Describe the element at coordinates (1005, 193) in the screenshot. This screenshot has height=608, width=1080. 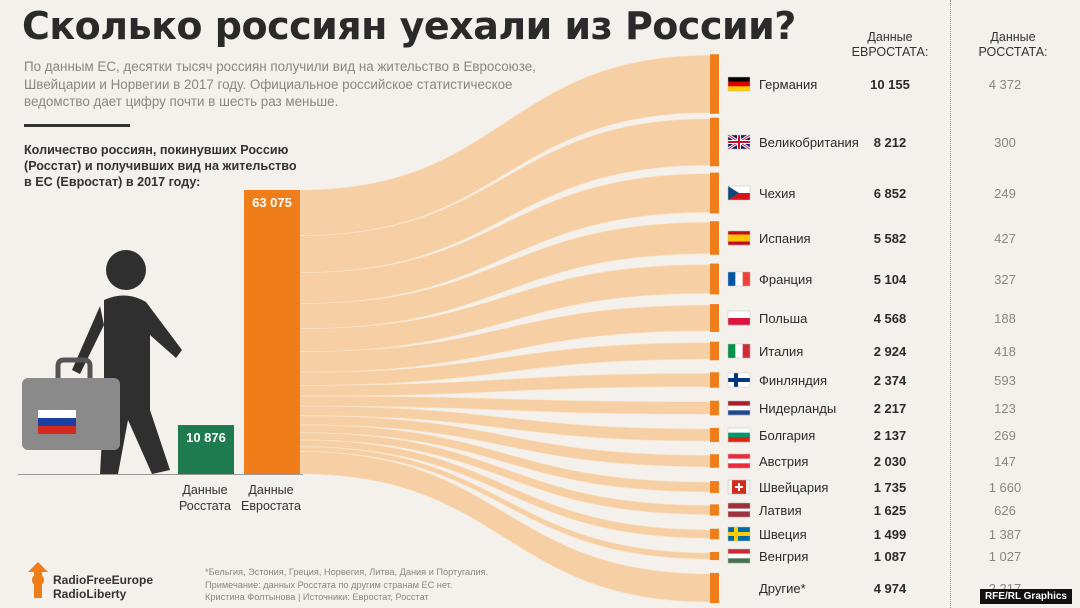
I see `rosstat-value: 249` at that location.